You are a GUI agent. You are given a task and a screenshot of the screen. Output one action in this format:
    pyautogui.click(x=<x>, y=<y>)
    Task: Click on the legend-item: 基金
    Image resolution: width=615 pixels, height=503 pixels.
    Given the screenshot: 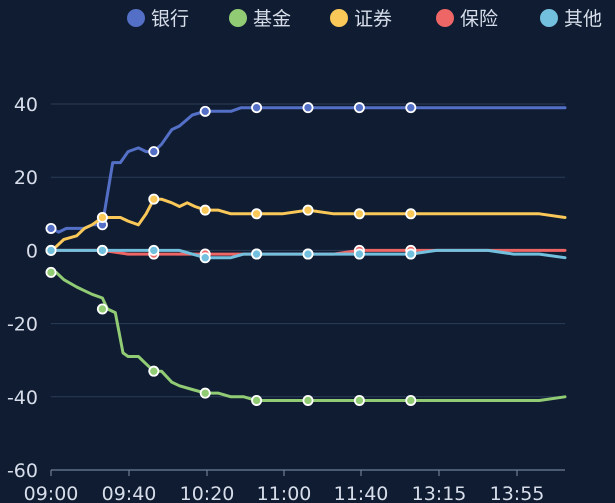 What is the action you would take?
    pyautogui.click(x=260, y=19)
    